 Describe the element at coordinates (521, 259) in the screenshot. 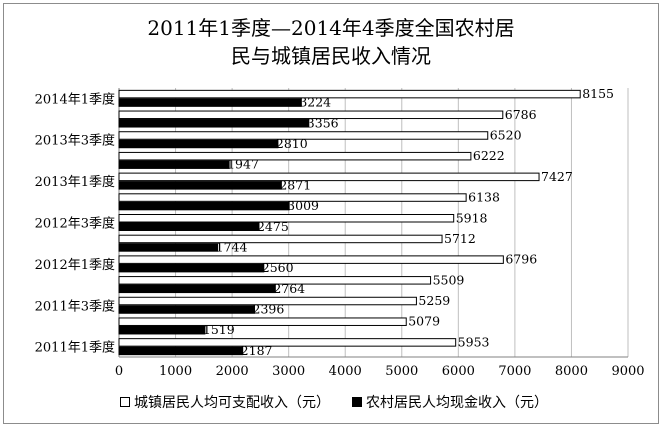

I see `data-label-urban: 6796` at that location.